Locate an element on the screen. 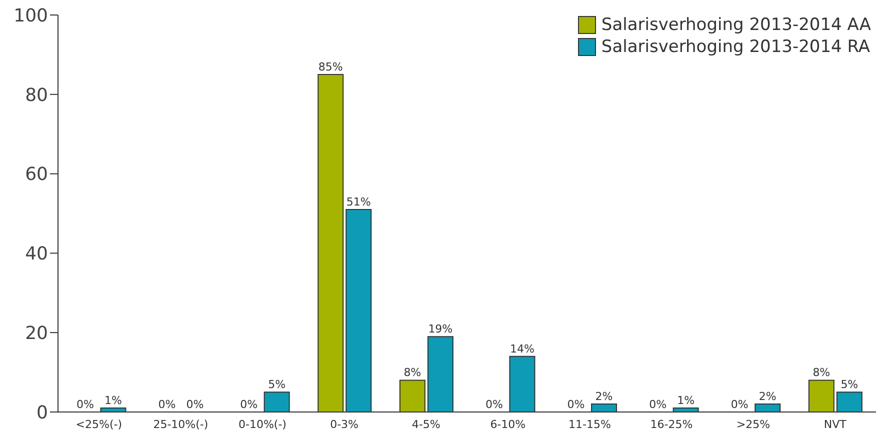 Image resolution: width=881 pixels, height=434 pixels. y-tick-label: 20 is located at coordinates (36, 333).